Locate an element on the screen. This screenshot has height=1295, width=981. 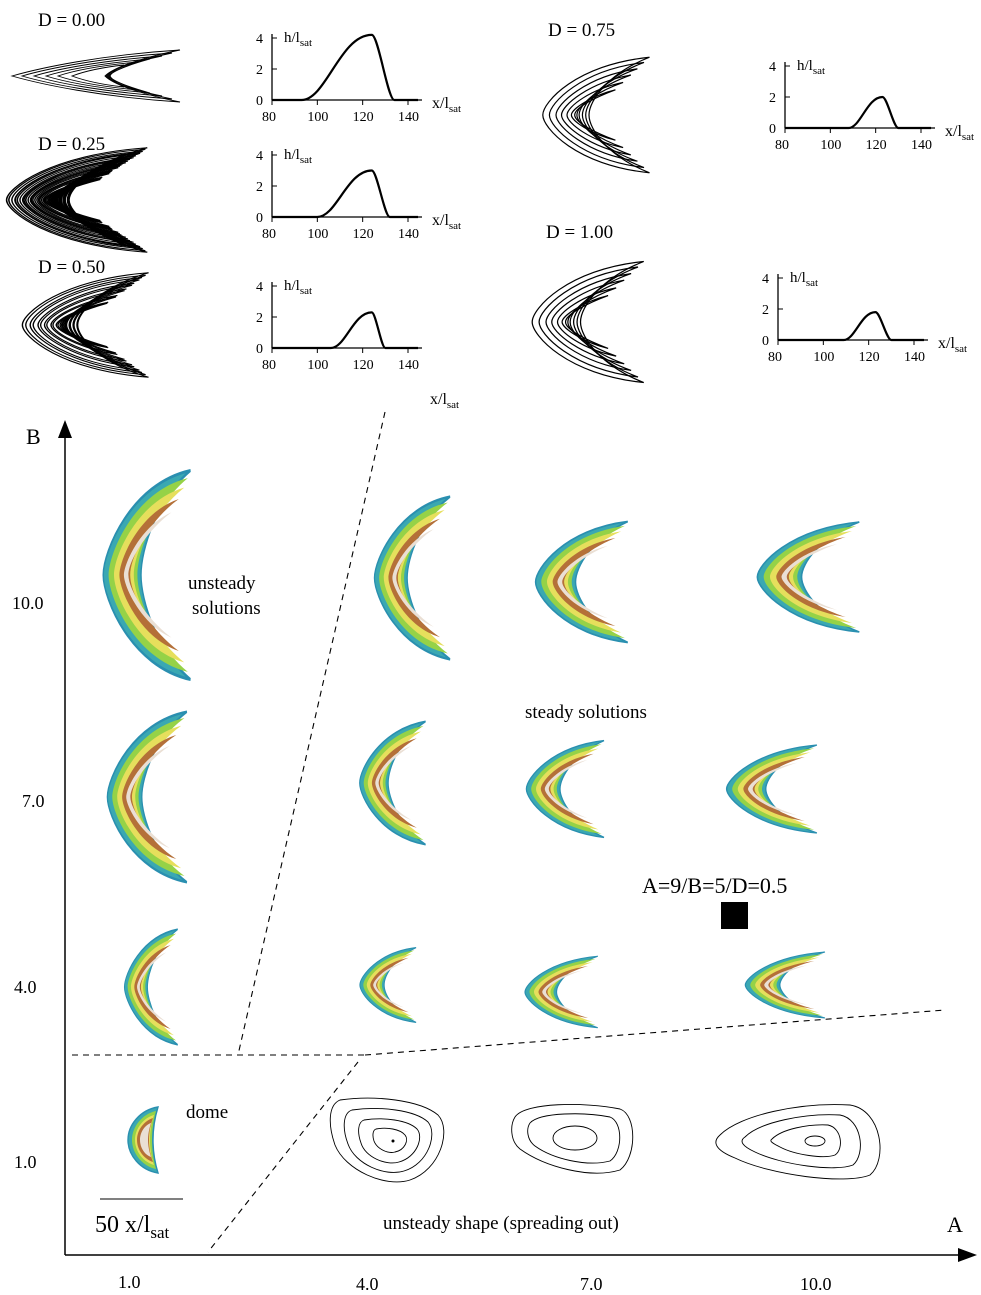
shape-a1-b4 is located at coordinates (151, 987).